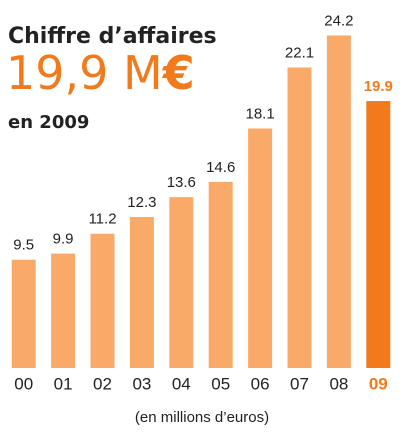 The image size is (404, 432). What do you see at coordinates (220, 383) in the screenshot?
I see `x-tick-label: 05` at bounding box center [220, 383].